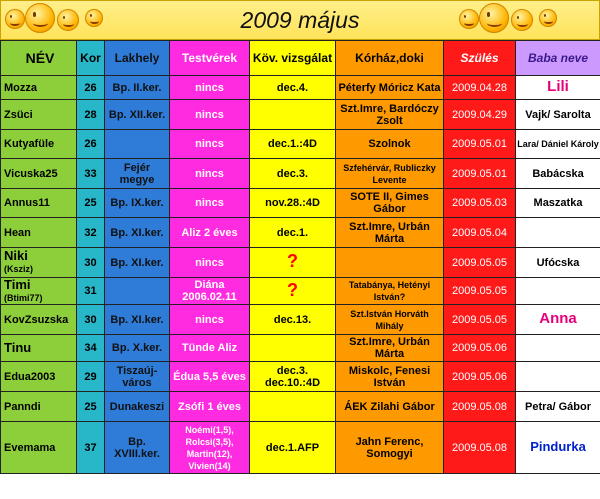 This screenshot has height=499, width=600. What do you see at coordinates (38, 144) in the screenshot?
I see `cell-nev: Kutyafüle` at bounding box center [38, 144].